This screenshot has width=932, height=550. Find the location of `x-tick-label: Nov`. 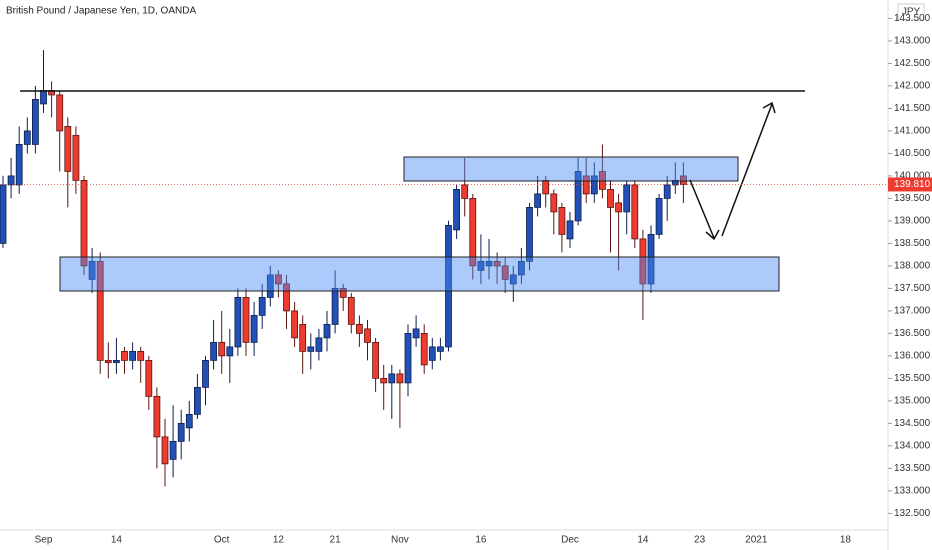

x-tick-label: Nov is located at coordinates (400, 540).